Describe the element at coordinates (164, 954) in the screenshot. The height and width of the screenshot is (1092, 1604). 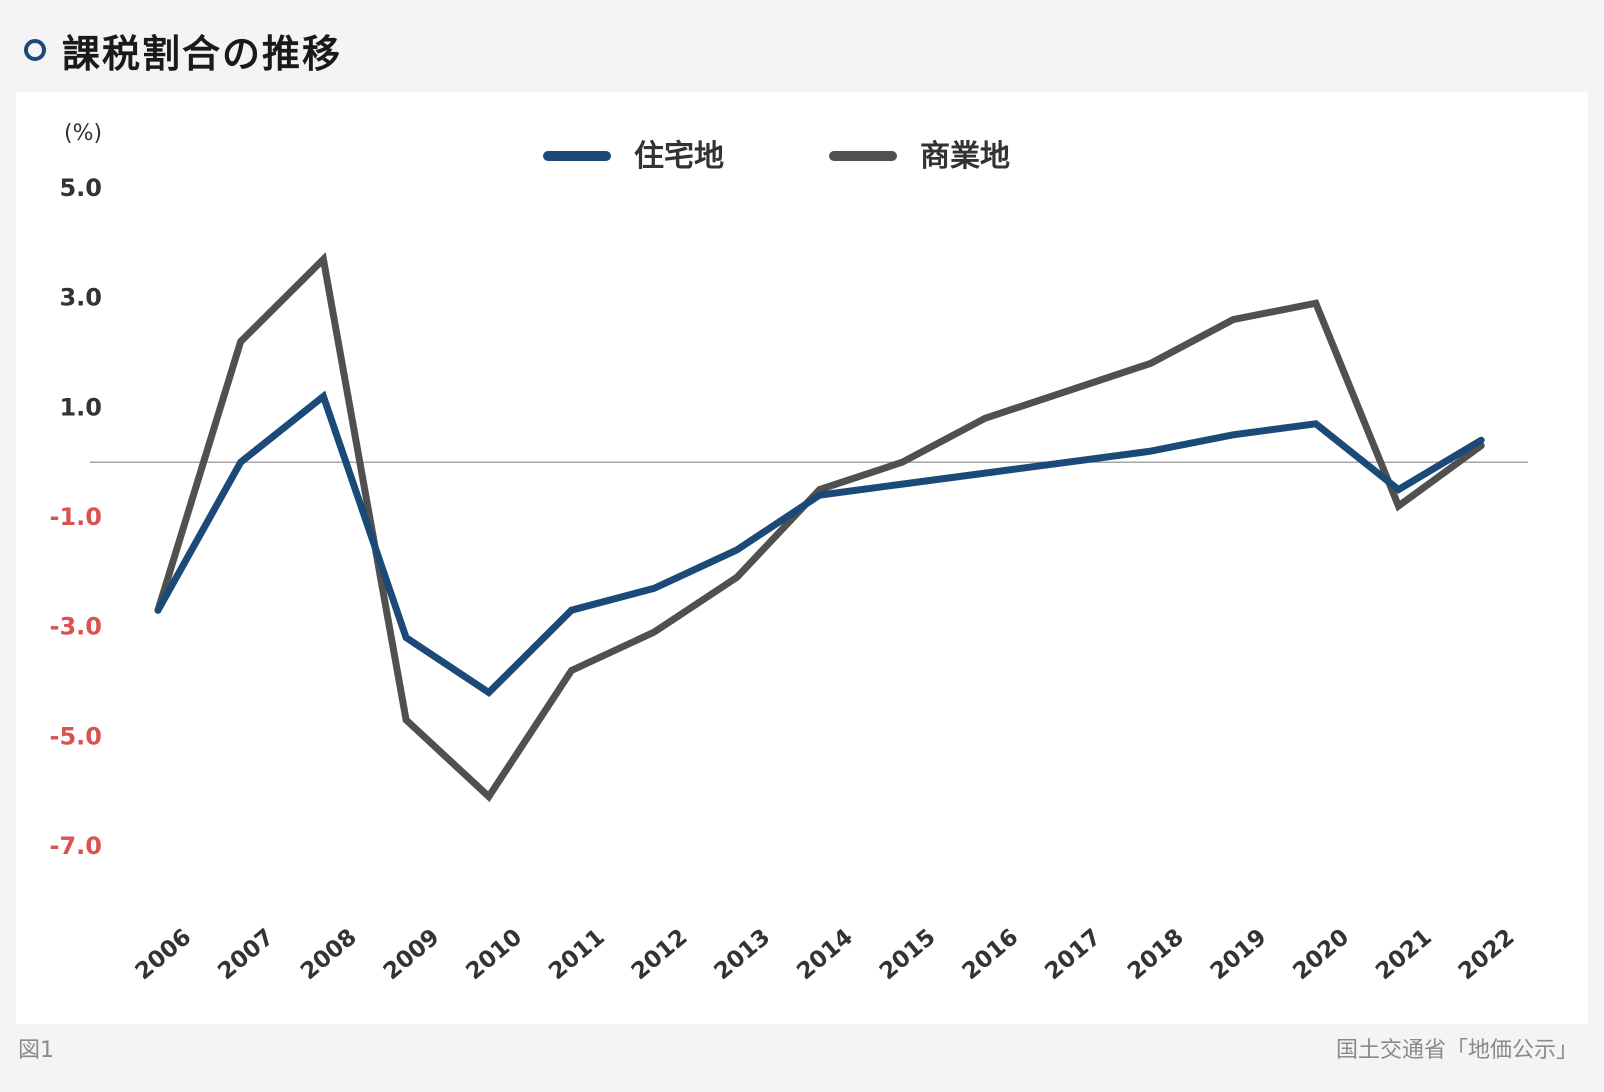
I see `x-tick-label: 2006` at that location.